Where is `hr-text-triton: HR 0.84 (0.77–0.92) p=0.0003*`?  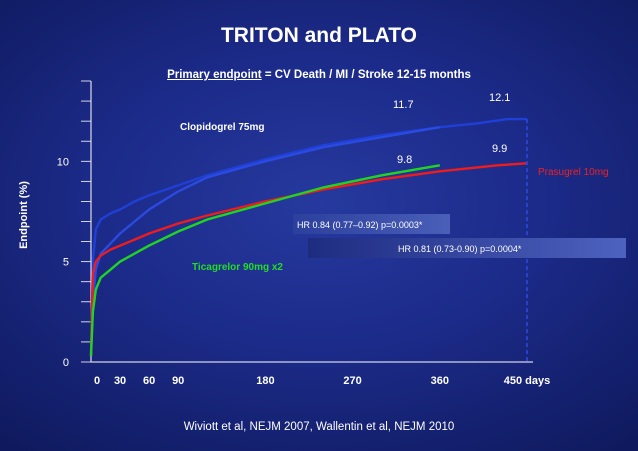
hr-text-triton: HR 0.84 (0.77–0.92) p=0.0003* is located at coordinates (360, 225).